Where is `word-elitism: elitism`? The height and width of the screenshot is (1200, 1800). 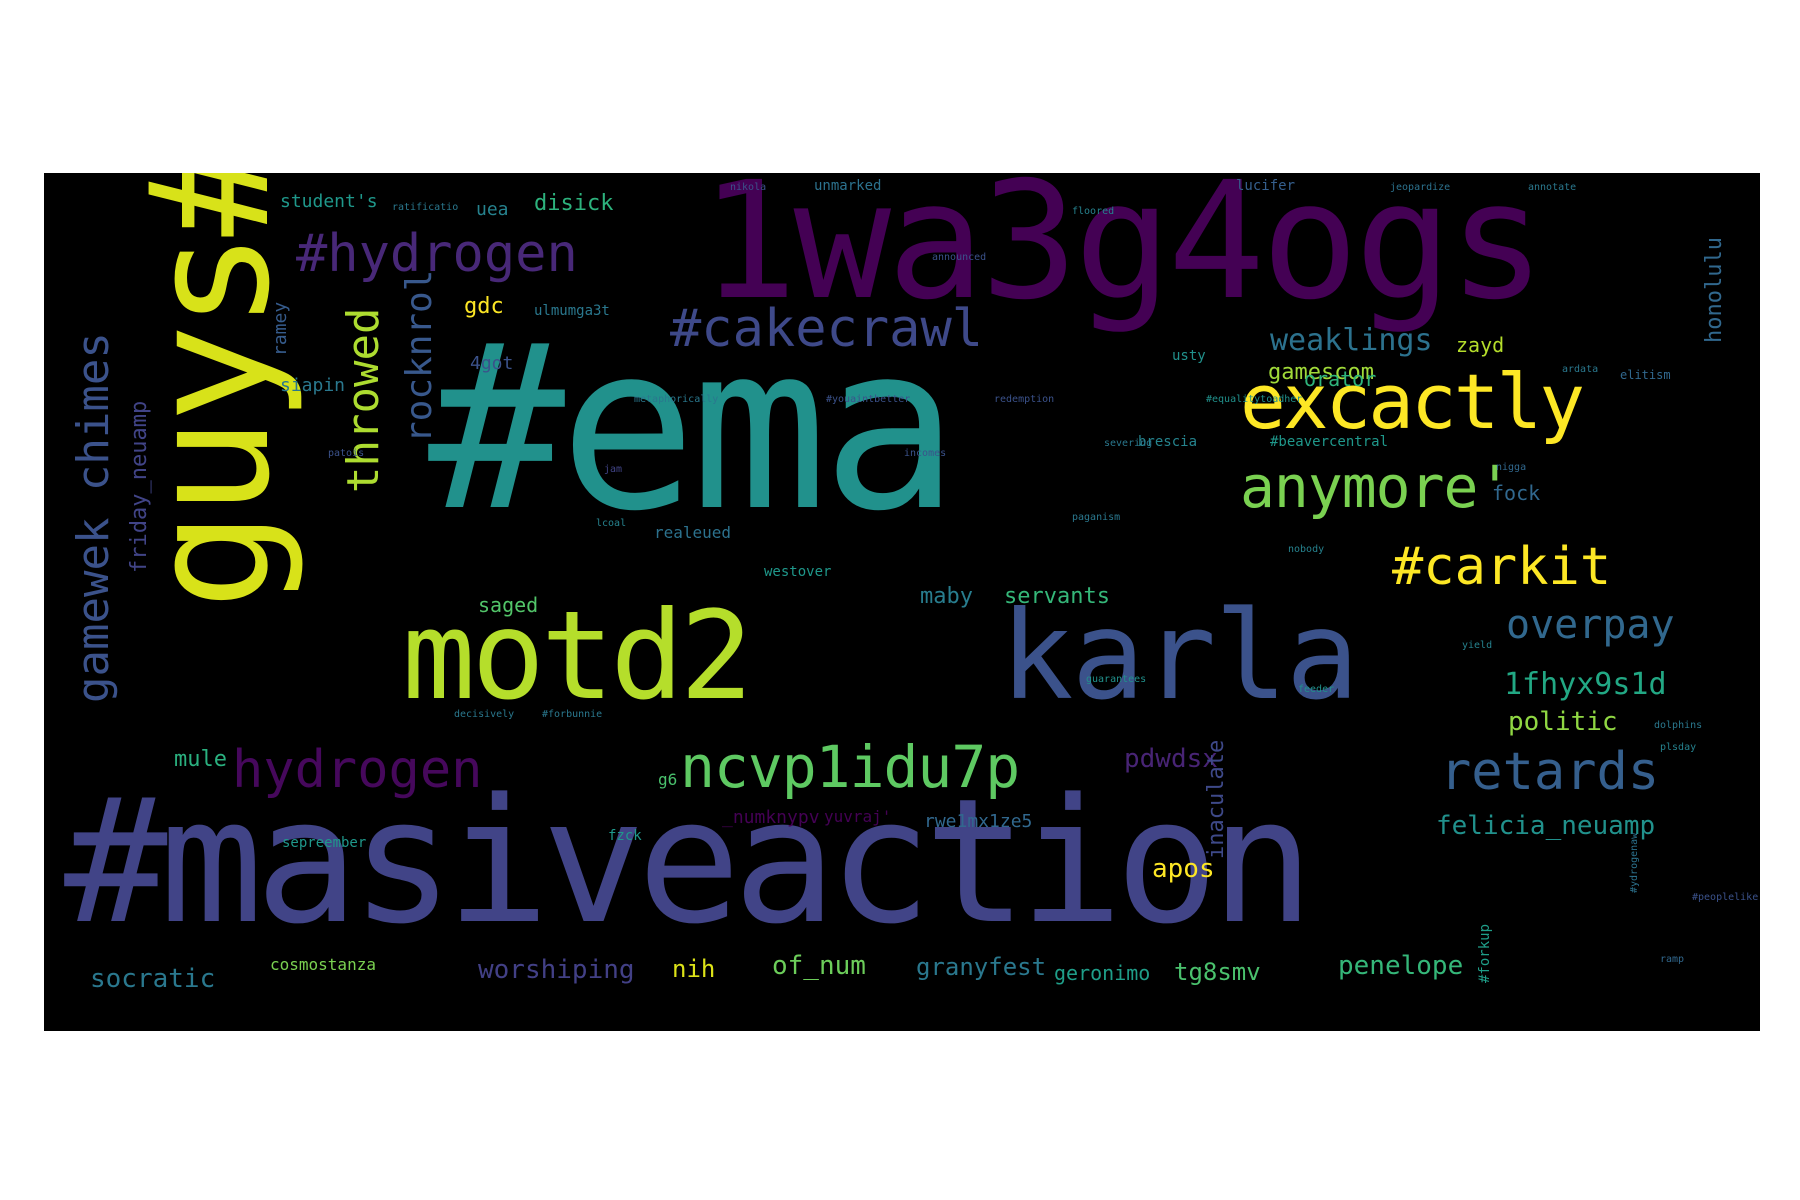
word-elitism: elitism is located at coordinates (1645, 375).